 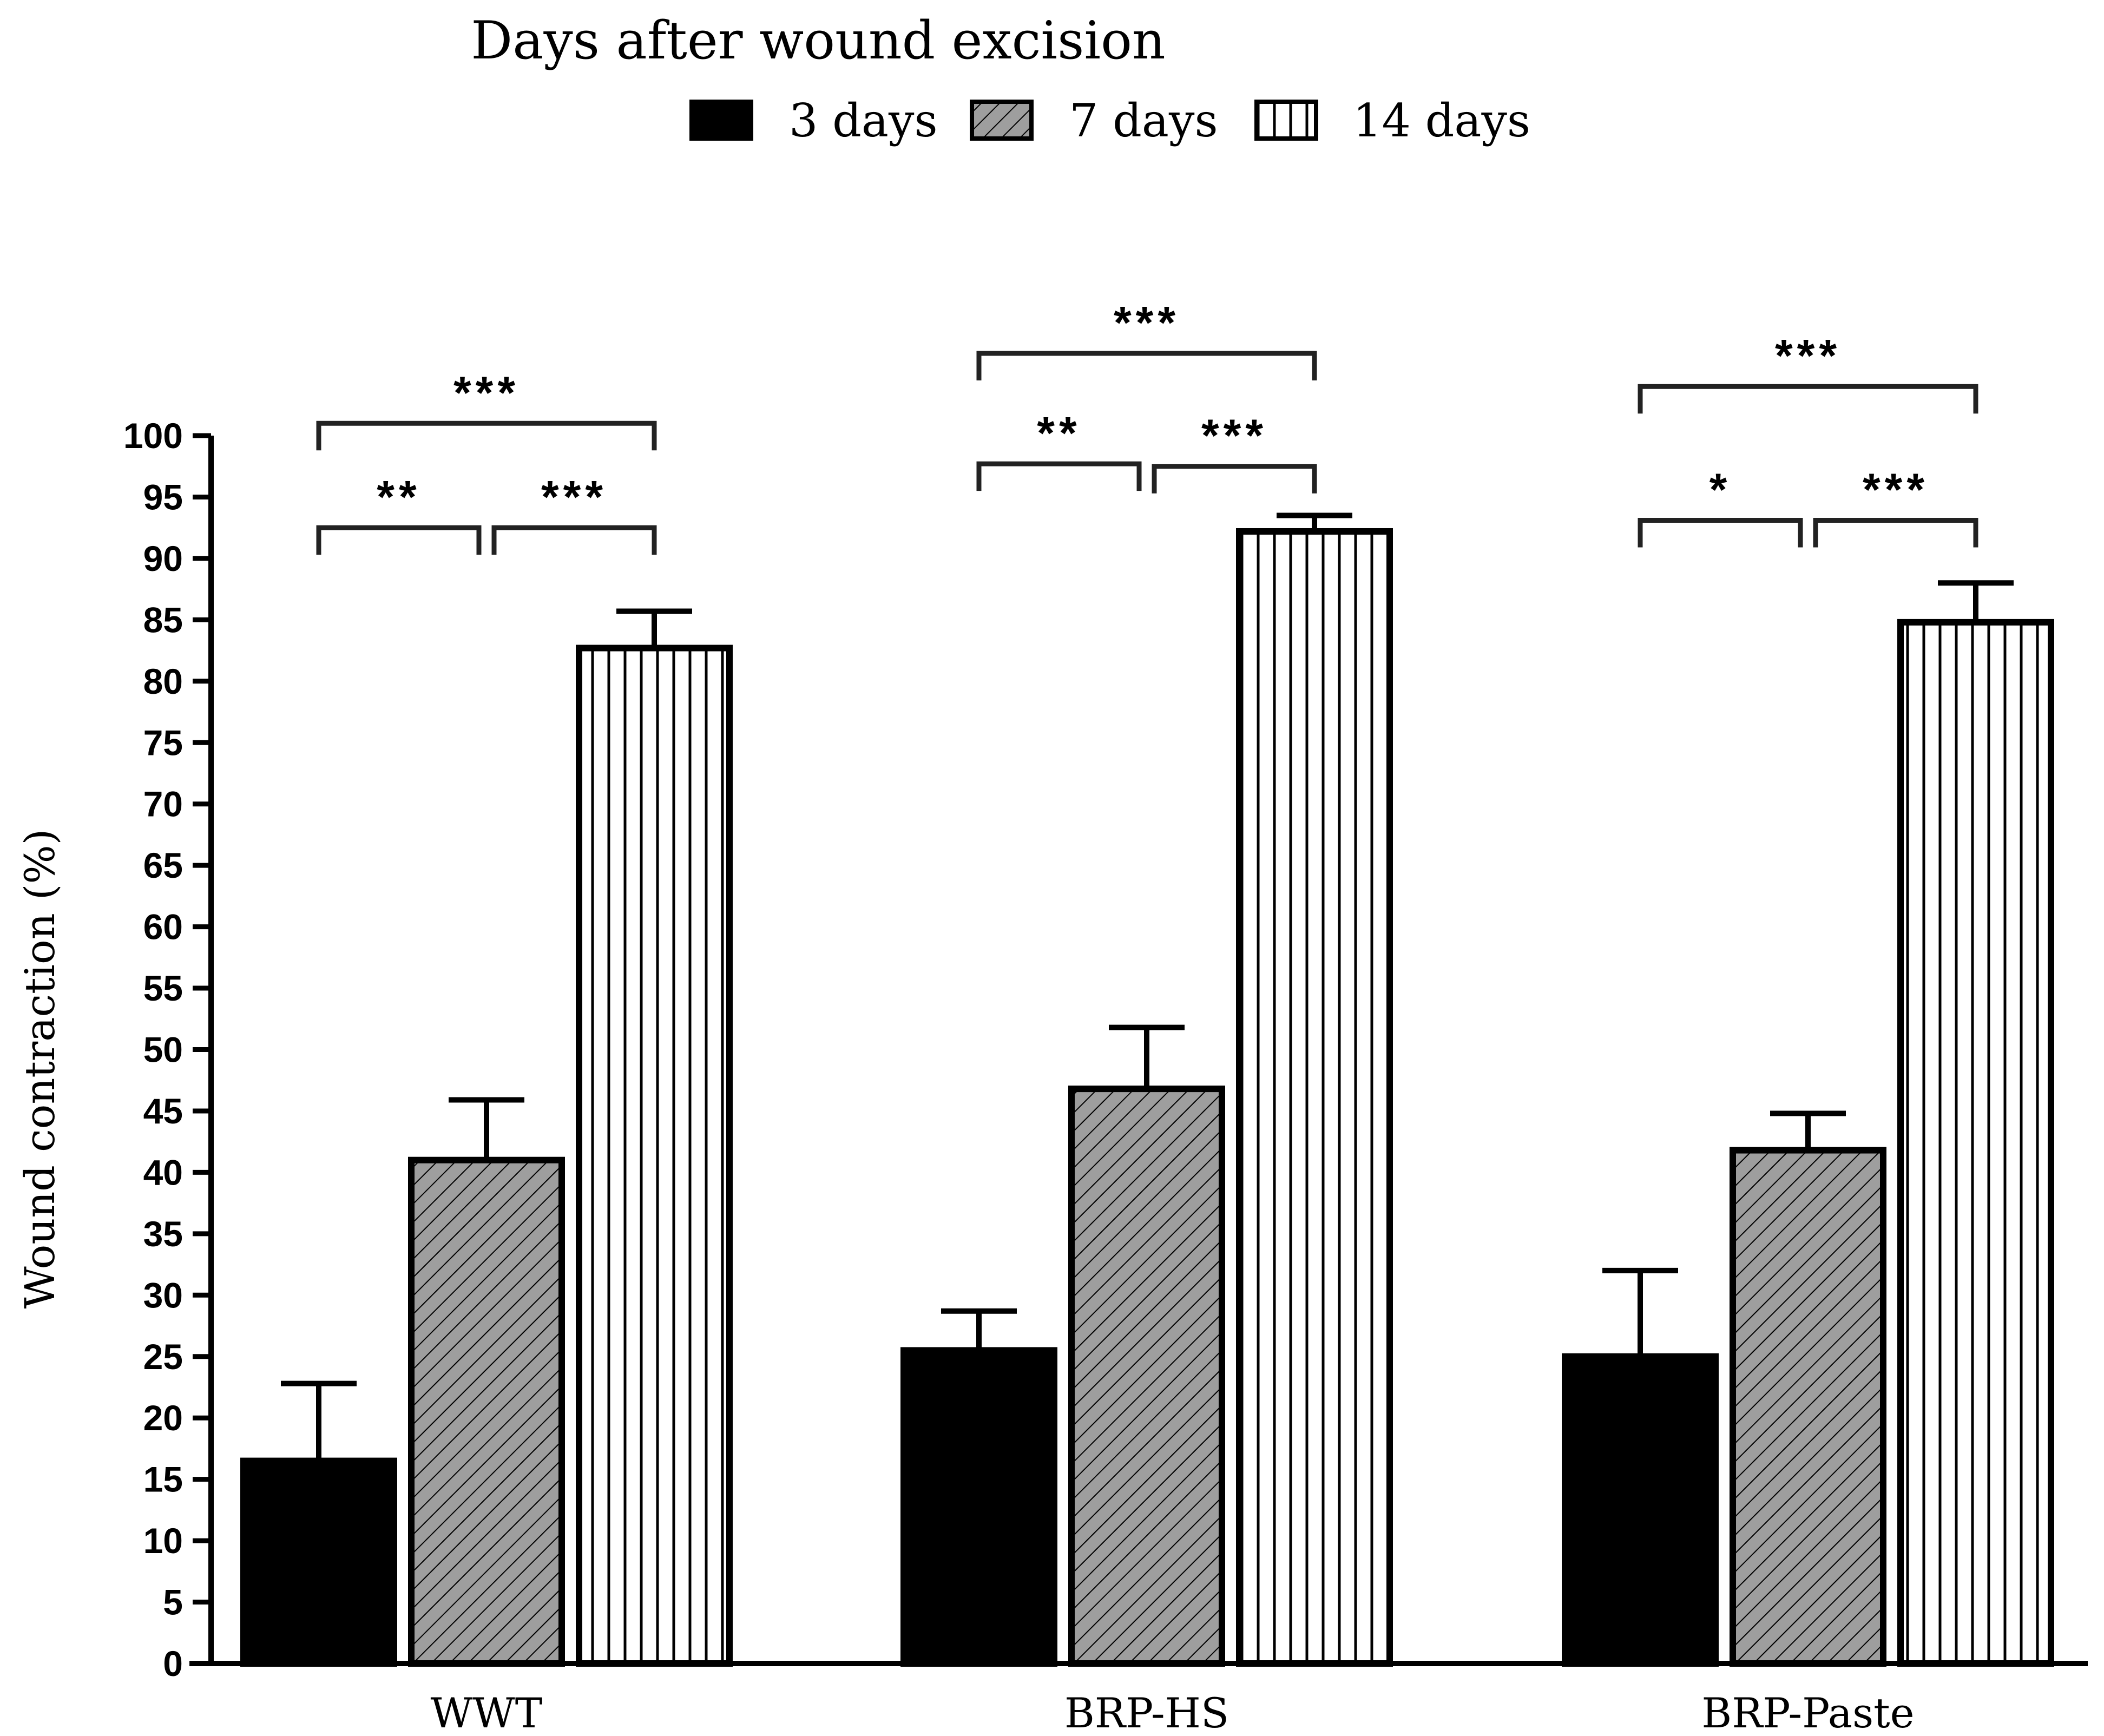 What do you see at coordinates (1808, 1407) in the screenshot?
I see `bar-brp-paste-7-days` at bounding box center [1808, 1407].